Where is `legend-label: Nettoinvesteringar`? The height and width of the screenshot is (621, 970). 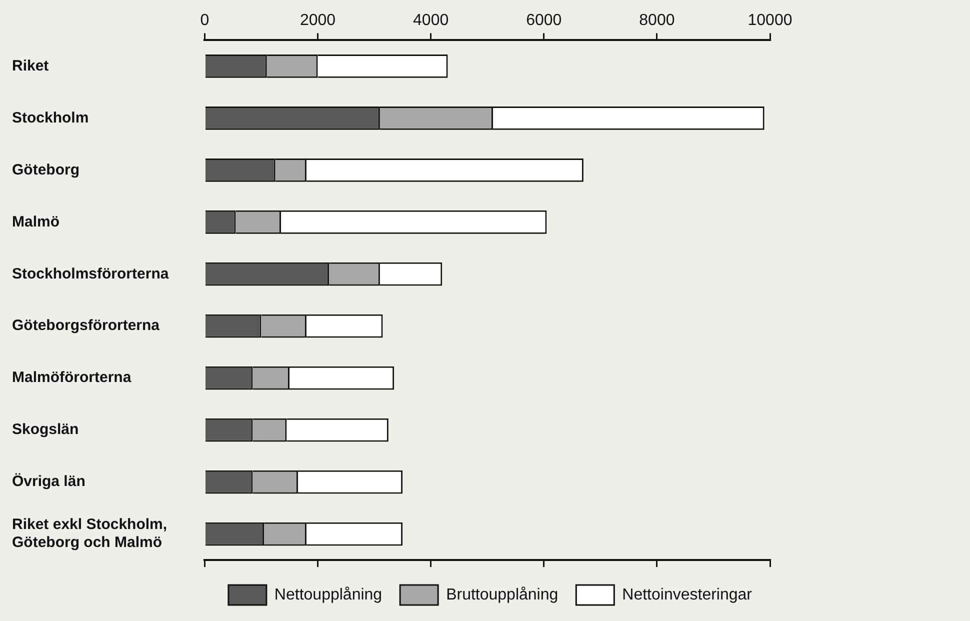
legend-label: Nettoinvesteringar is located at coordinates (687, 595).